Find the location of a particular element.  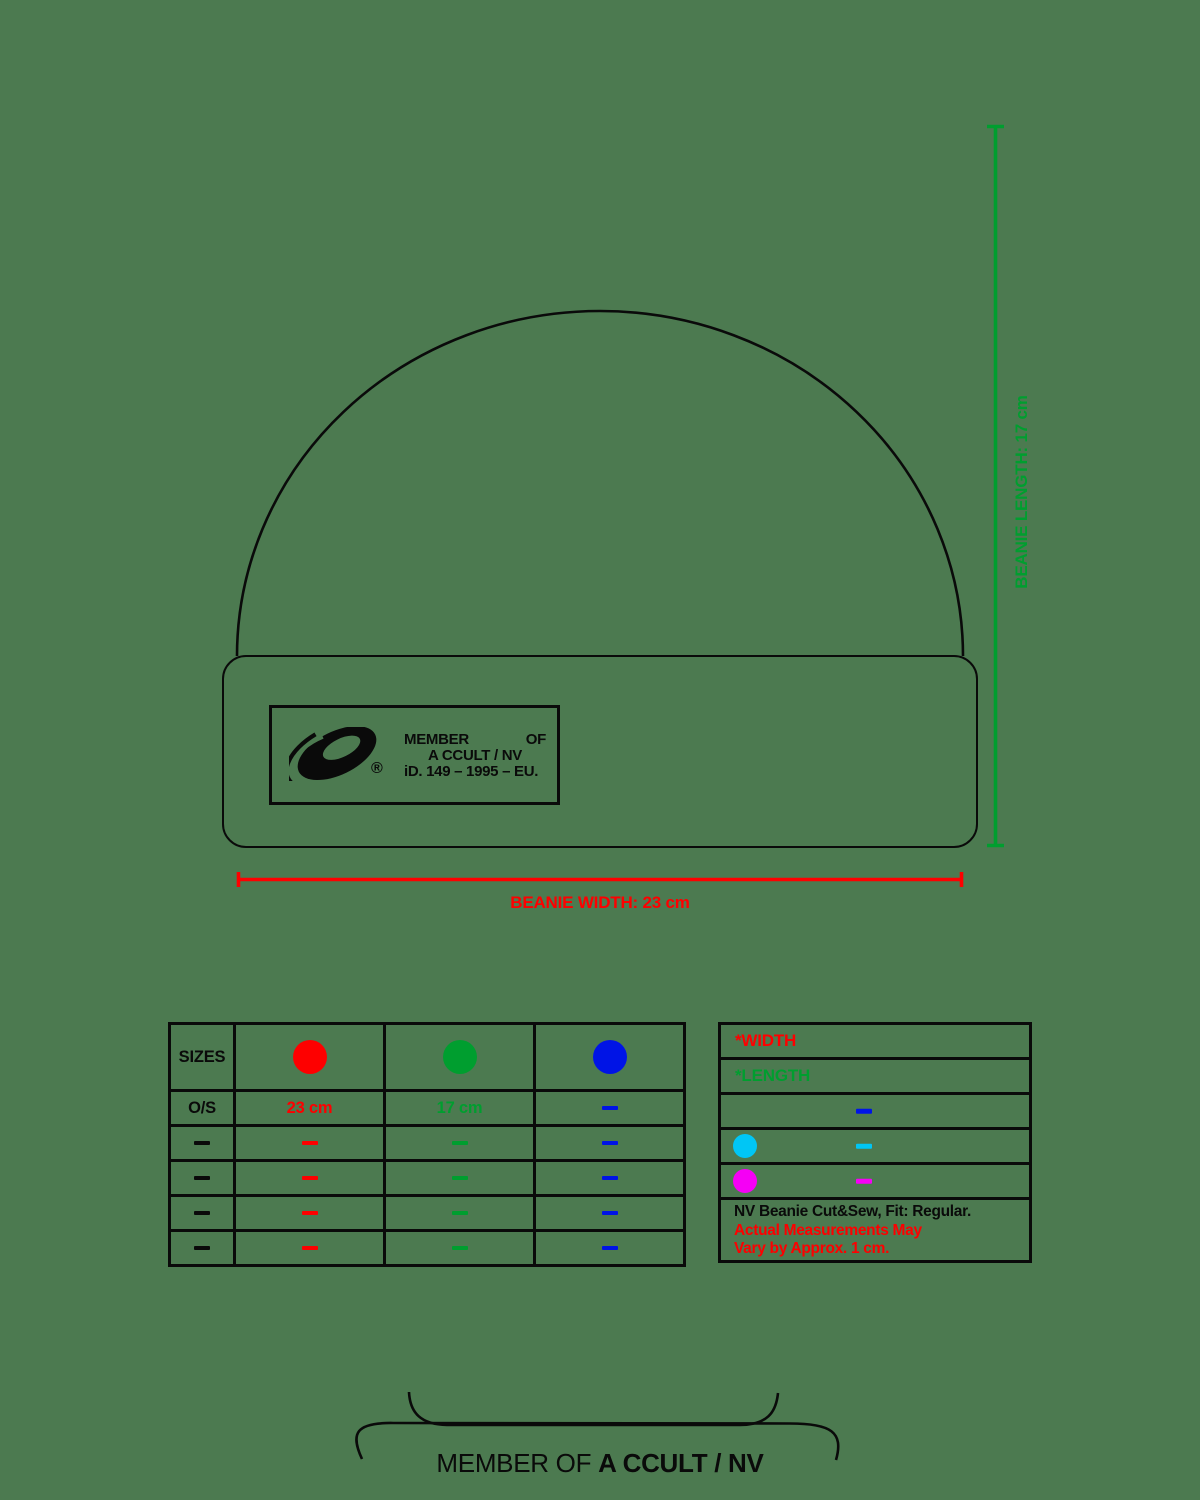

red-dot-icon is located at coordinates (309, 1057).